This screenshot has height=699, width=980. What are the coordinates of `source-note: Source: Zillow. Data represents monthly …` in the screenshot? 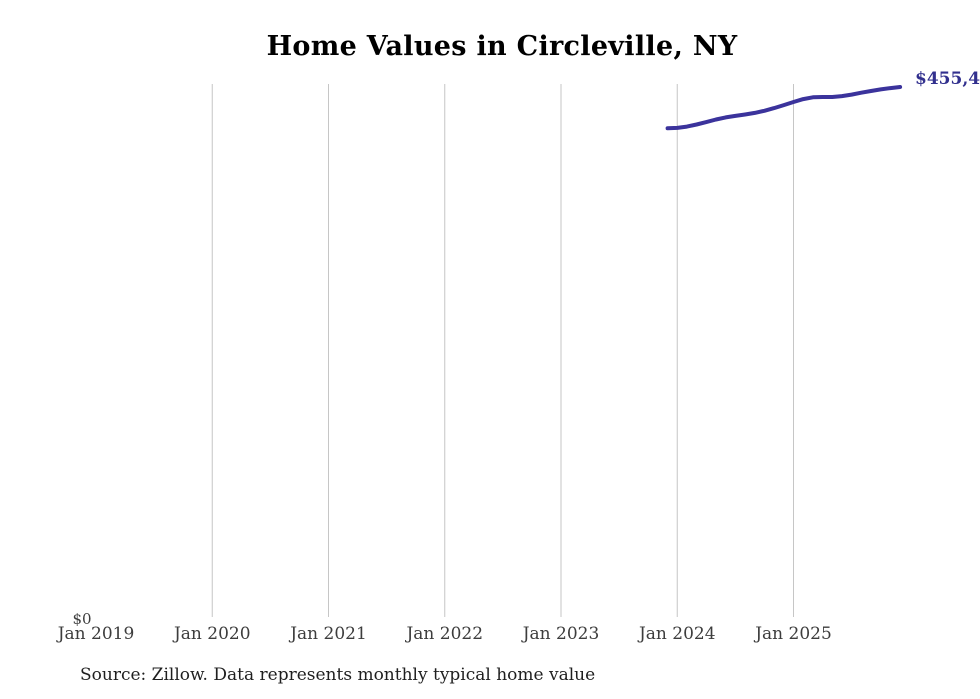 It's located at (338, 675).